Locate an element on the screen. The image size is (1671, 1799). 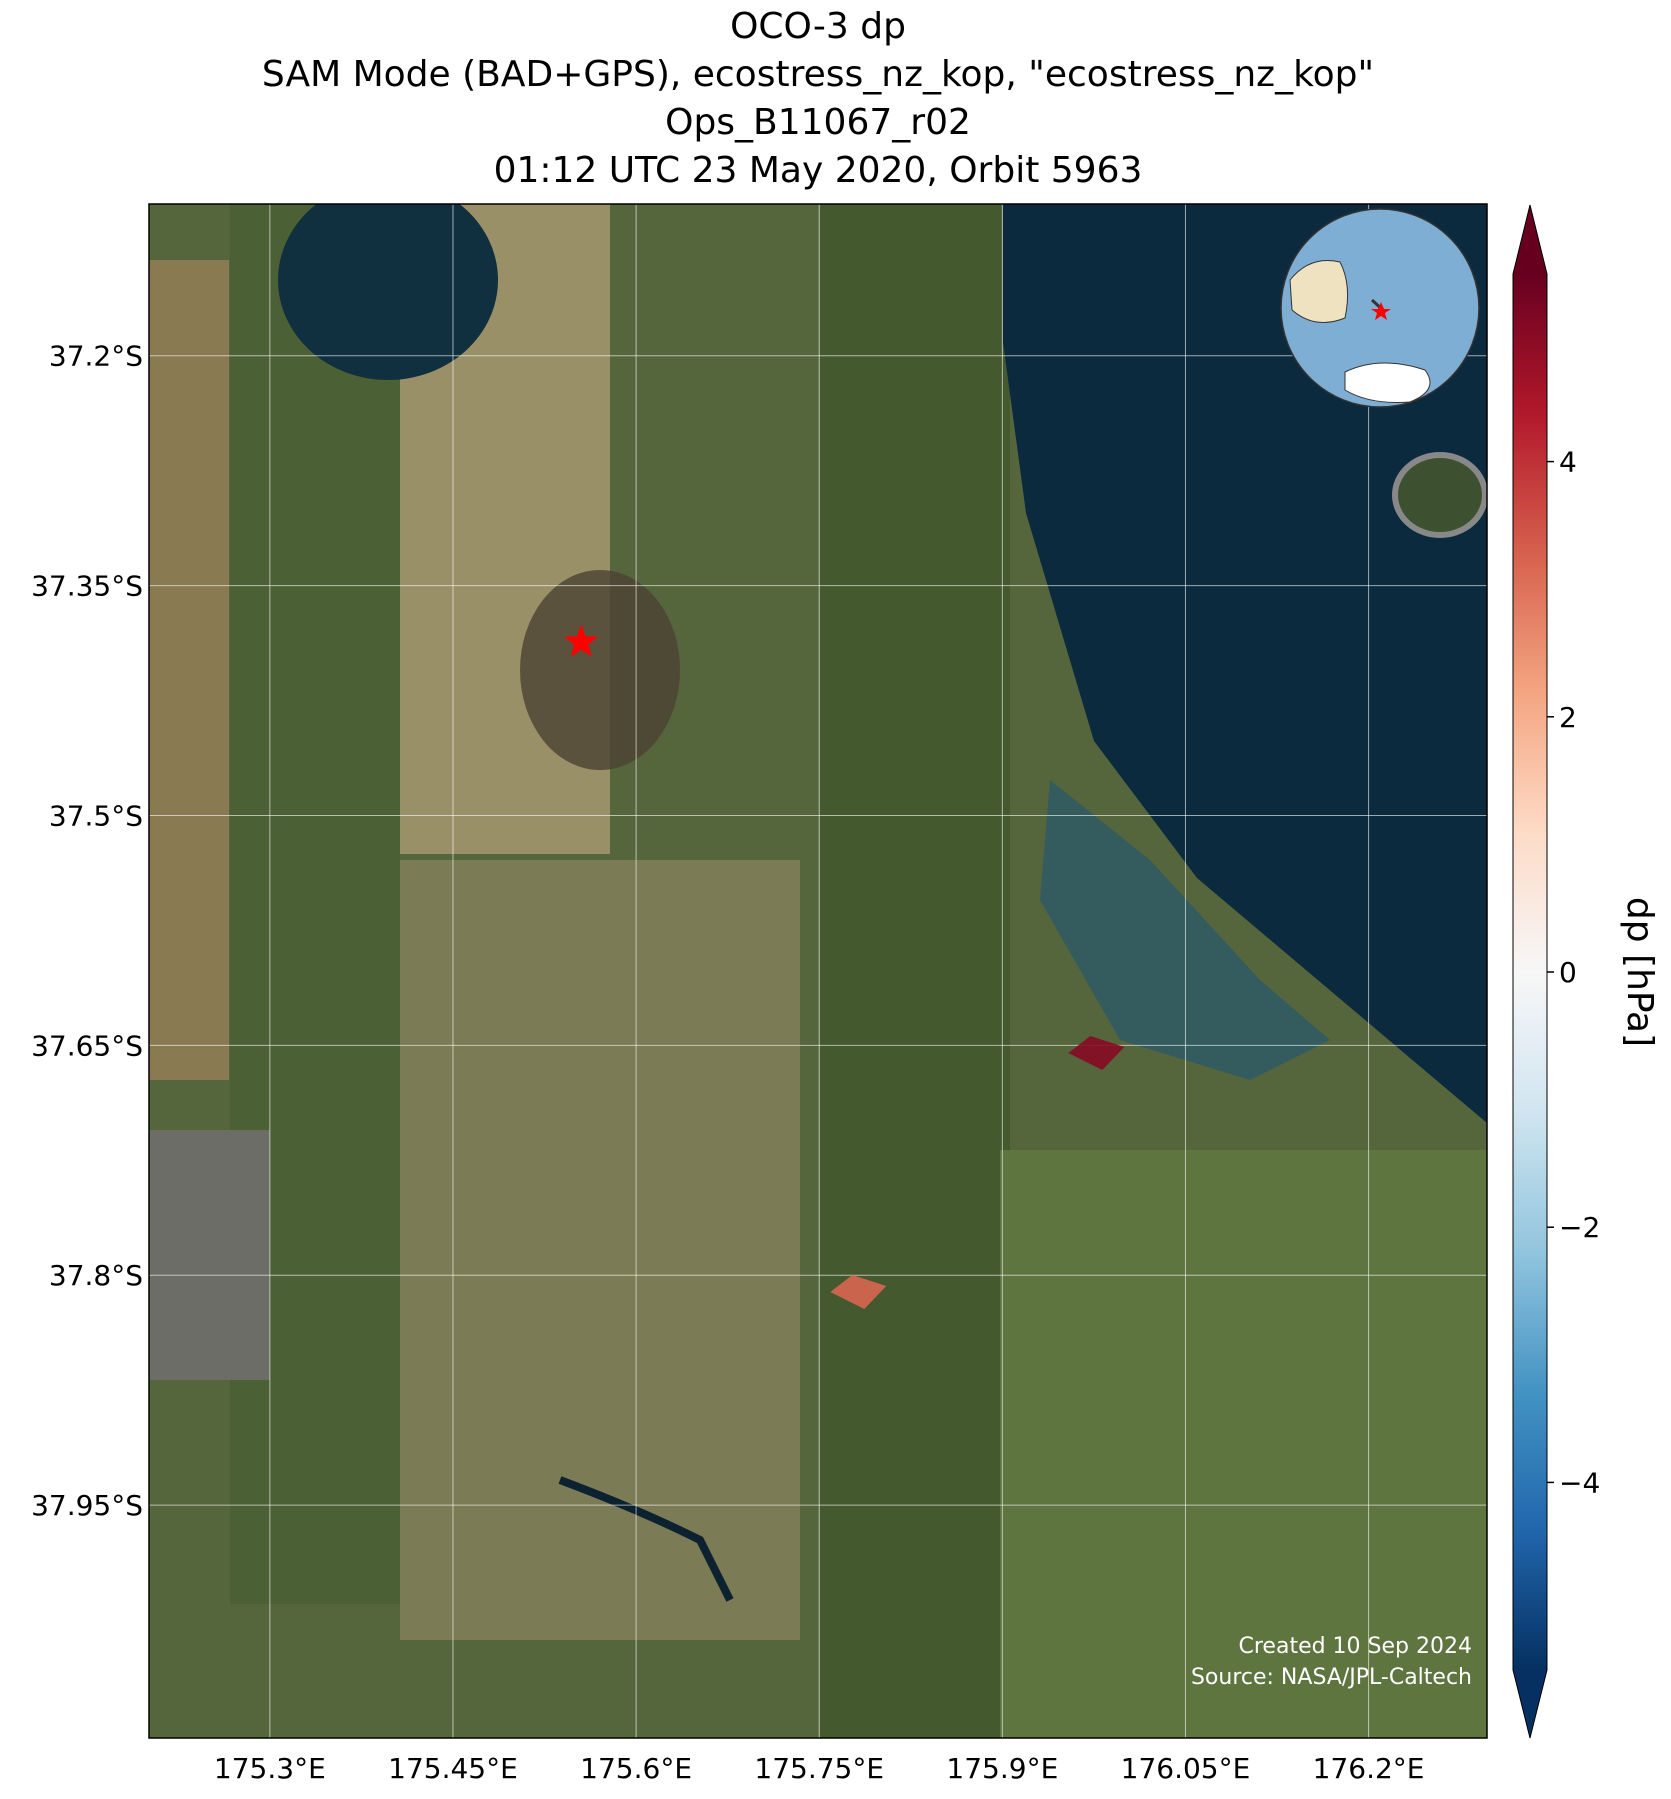
colorbar-frame is located at coordinates (1530, 971).